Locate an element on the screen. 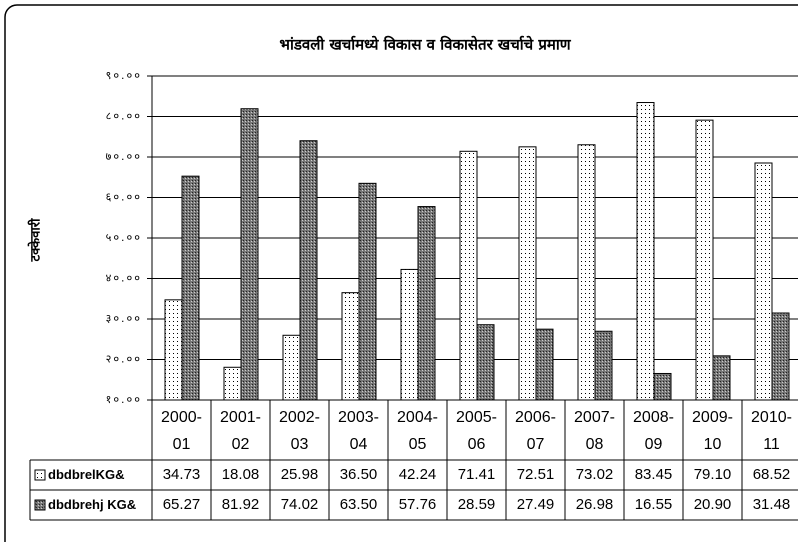  x-tick-label: 2006-07 is located at coordinates (535, 431).